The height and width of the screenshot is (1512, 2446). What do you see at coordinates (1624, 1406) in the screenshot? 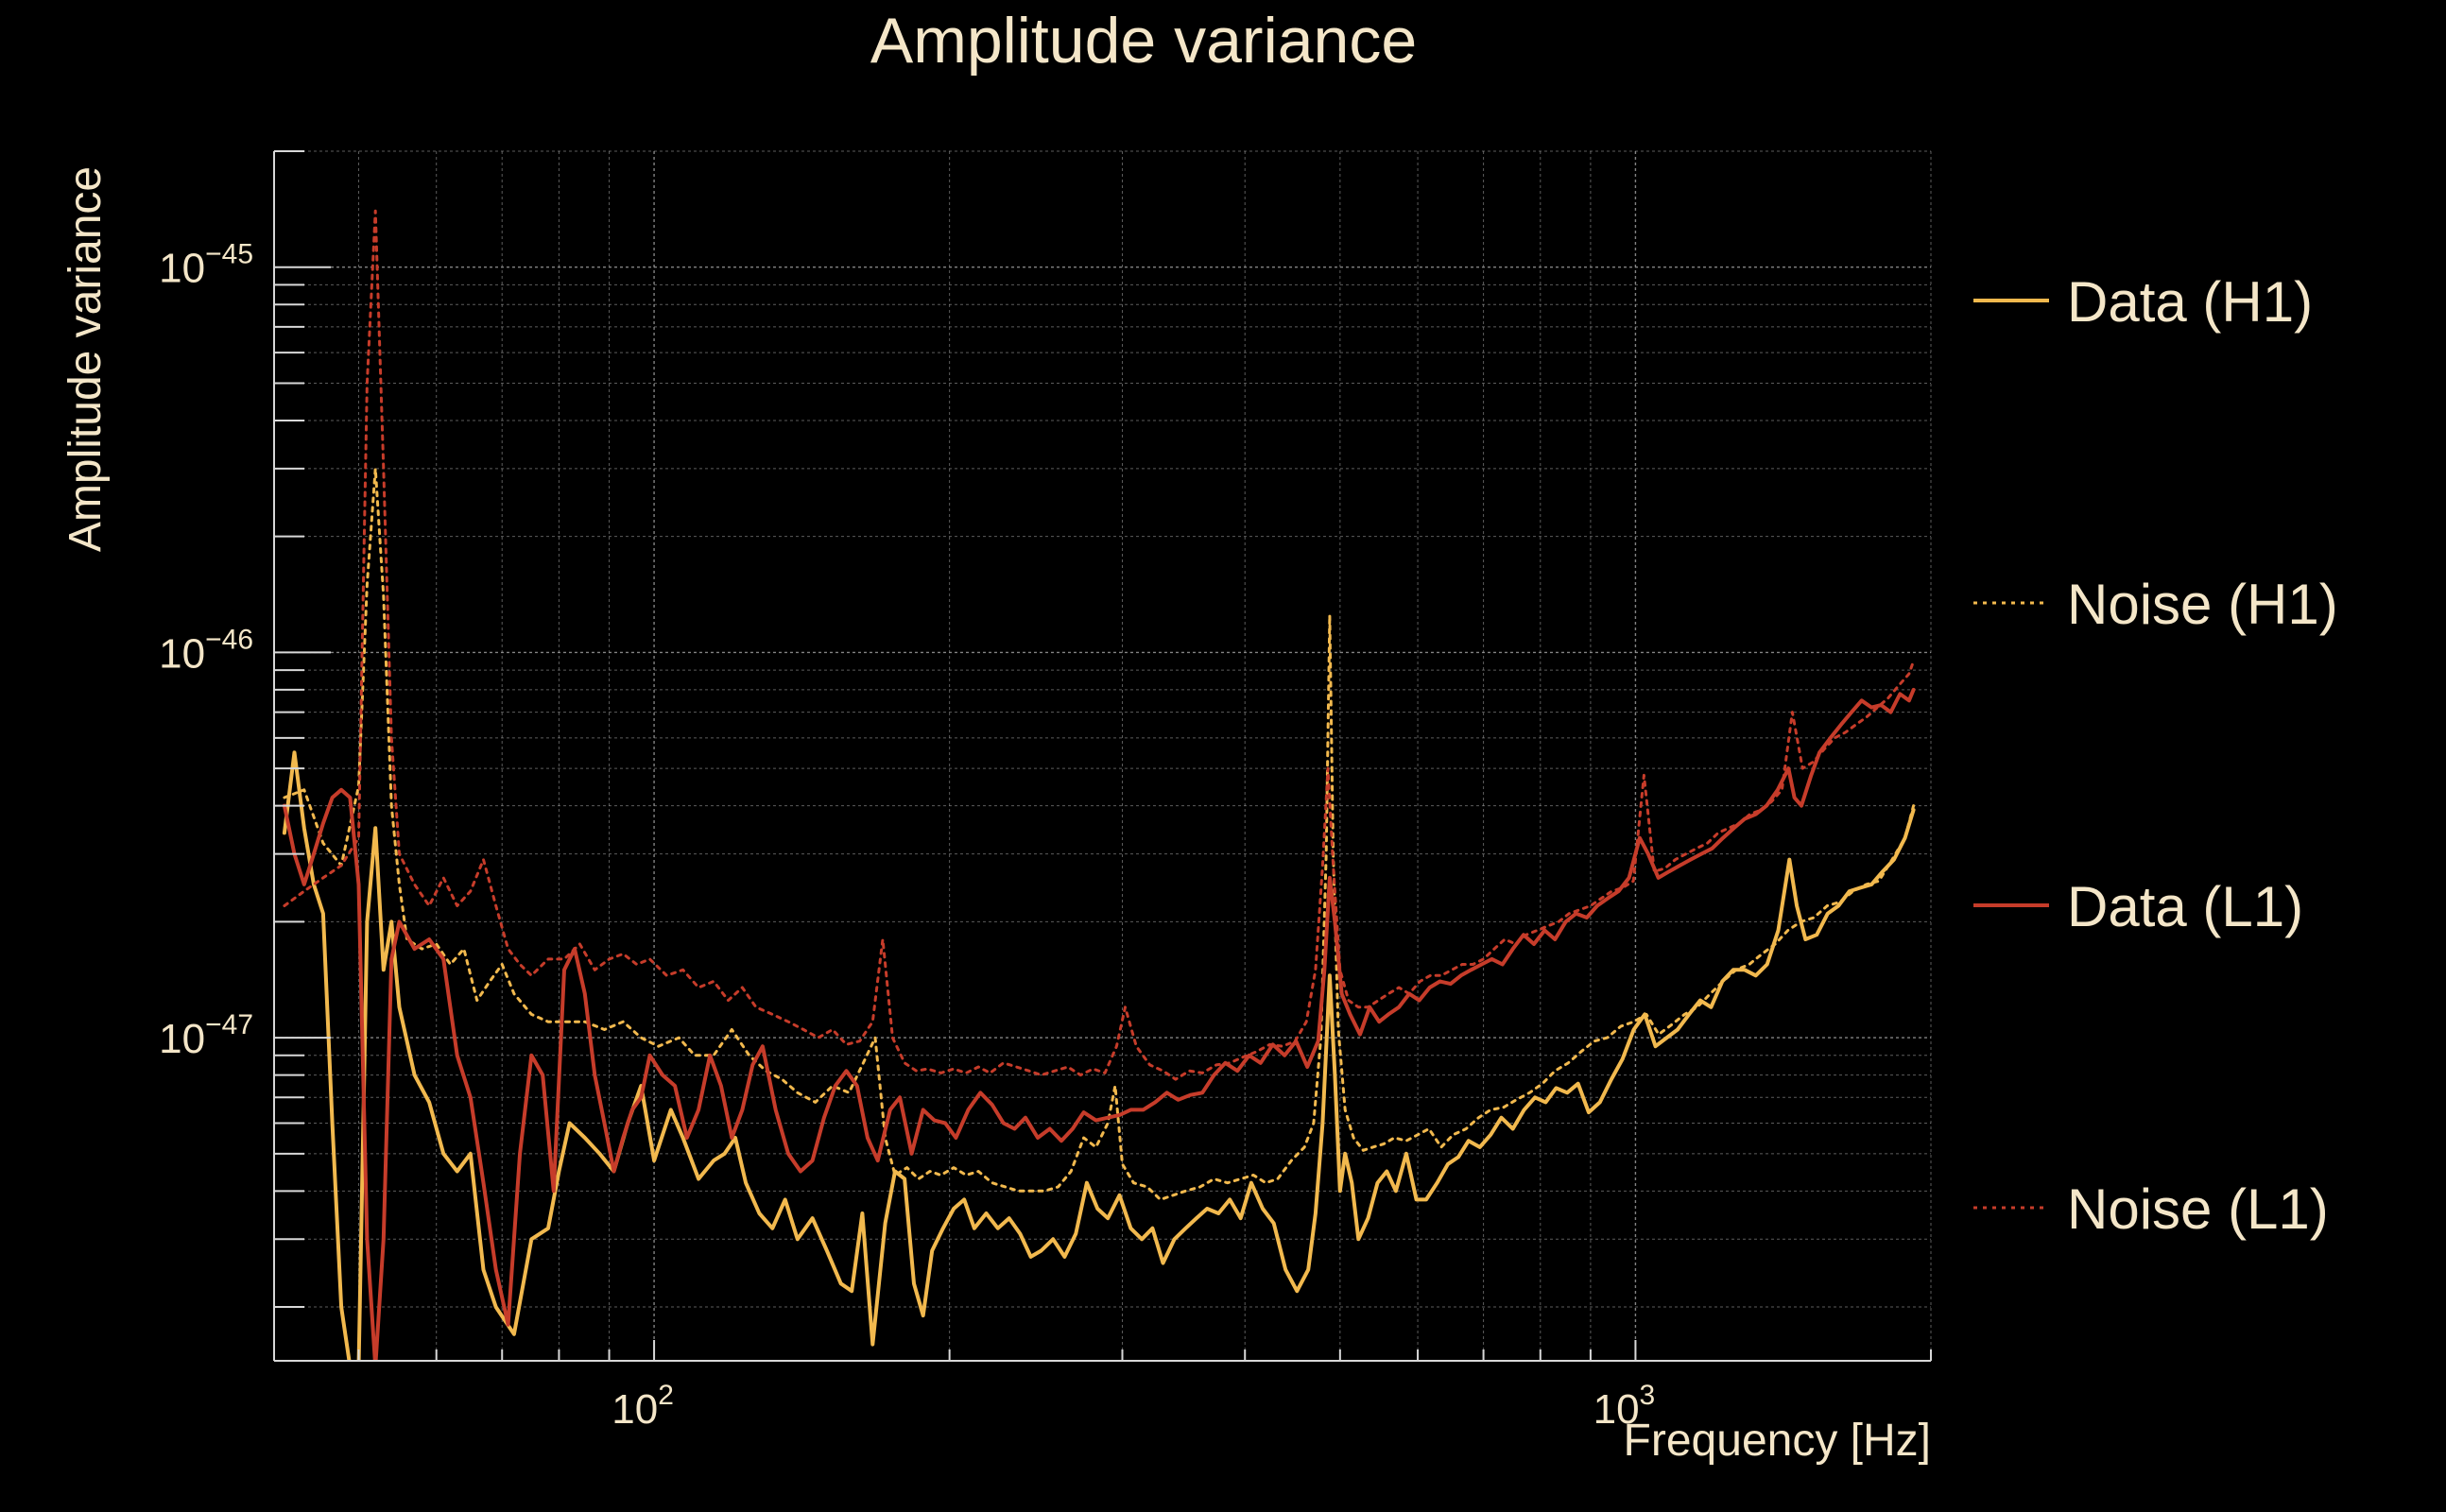
I see `x-tick-label: 10³` at bounding box center [1624, 1406].